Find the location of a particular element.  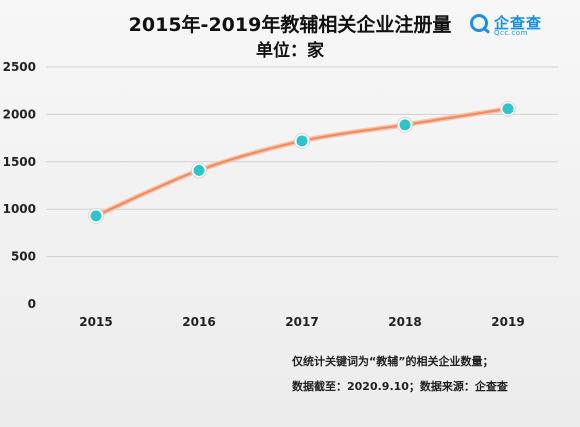

chart-title: 2015年-2019年教辅相关企业注册量 is located at coordinates (290, 25).